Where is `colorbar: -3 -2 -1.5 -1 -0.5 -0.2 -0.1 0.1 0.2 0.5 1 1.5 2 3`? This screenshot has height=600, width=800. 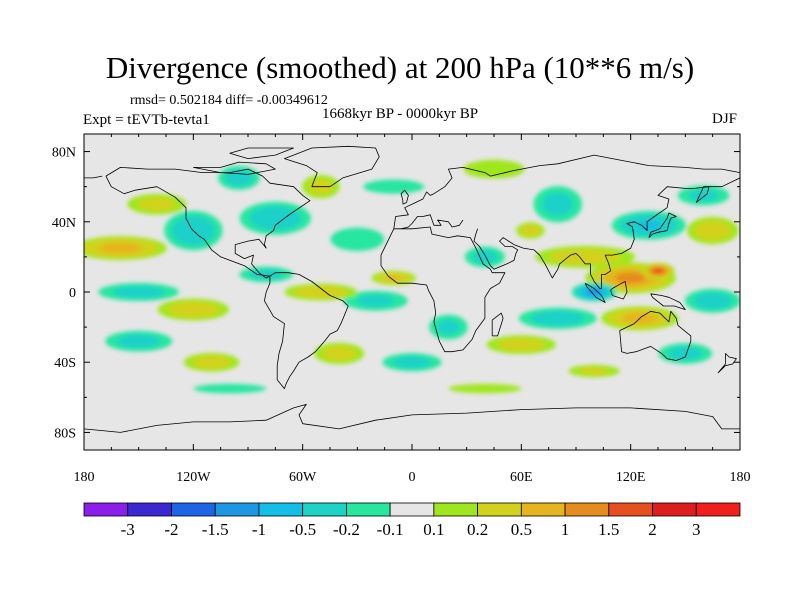
colorbar: -3 -2 -1.5 -1 -0.5 -0.2 -0.1 0.1 0.2 0.5 1 1.5 2 3 is located at coordinates (412, 520).